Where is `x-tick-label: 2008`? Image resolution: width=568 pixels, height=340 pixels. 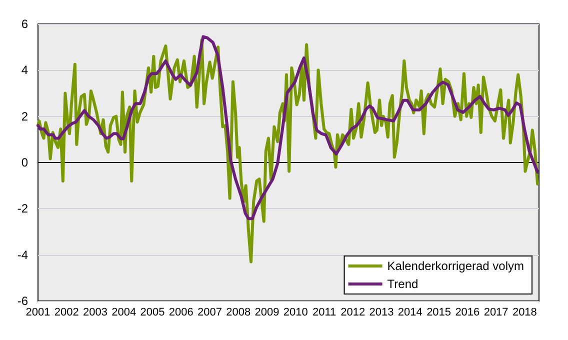
x-tick-label: 2008 is located at coordinates (238, 312).